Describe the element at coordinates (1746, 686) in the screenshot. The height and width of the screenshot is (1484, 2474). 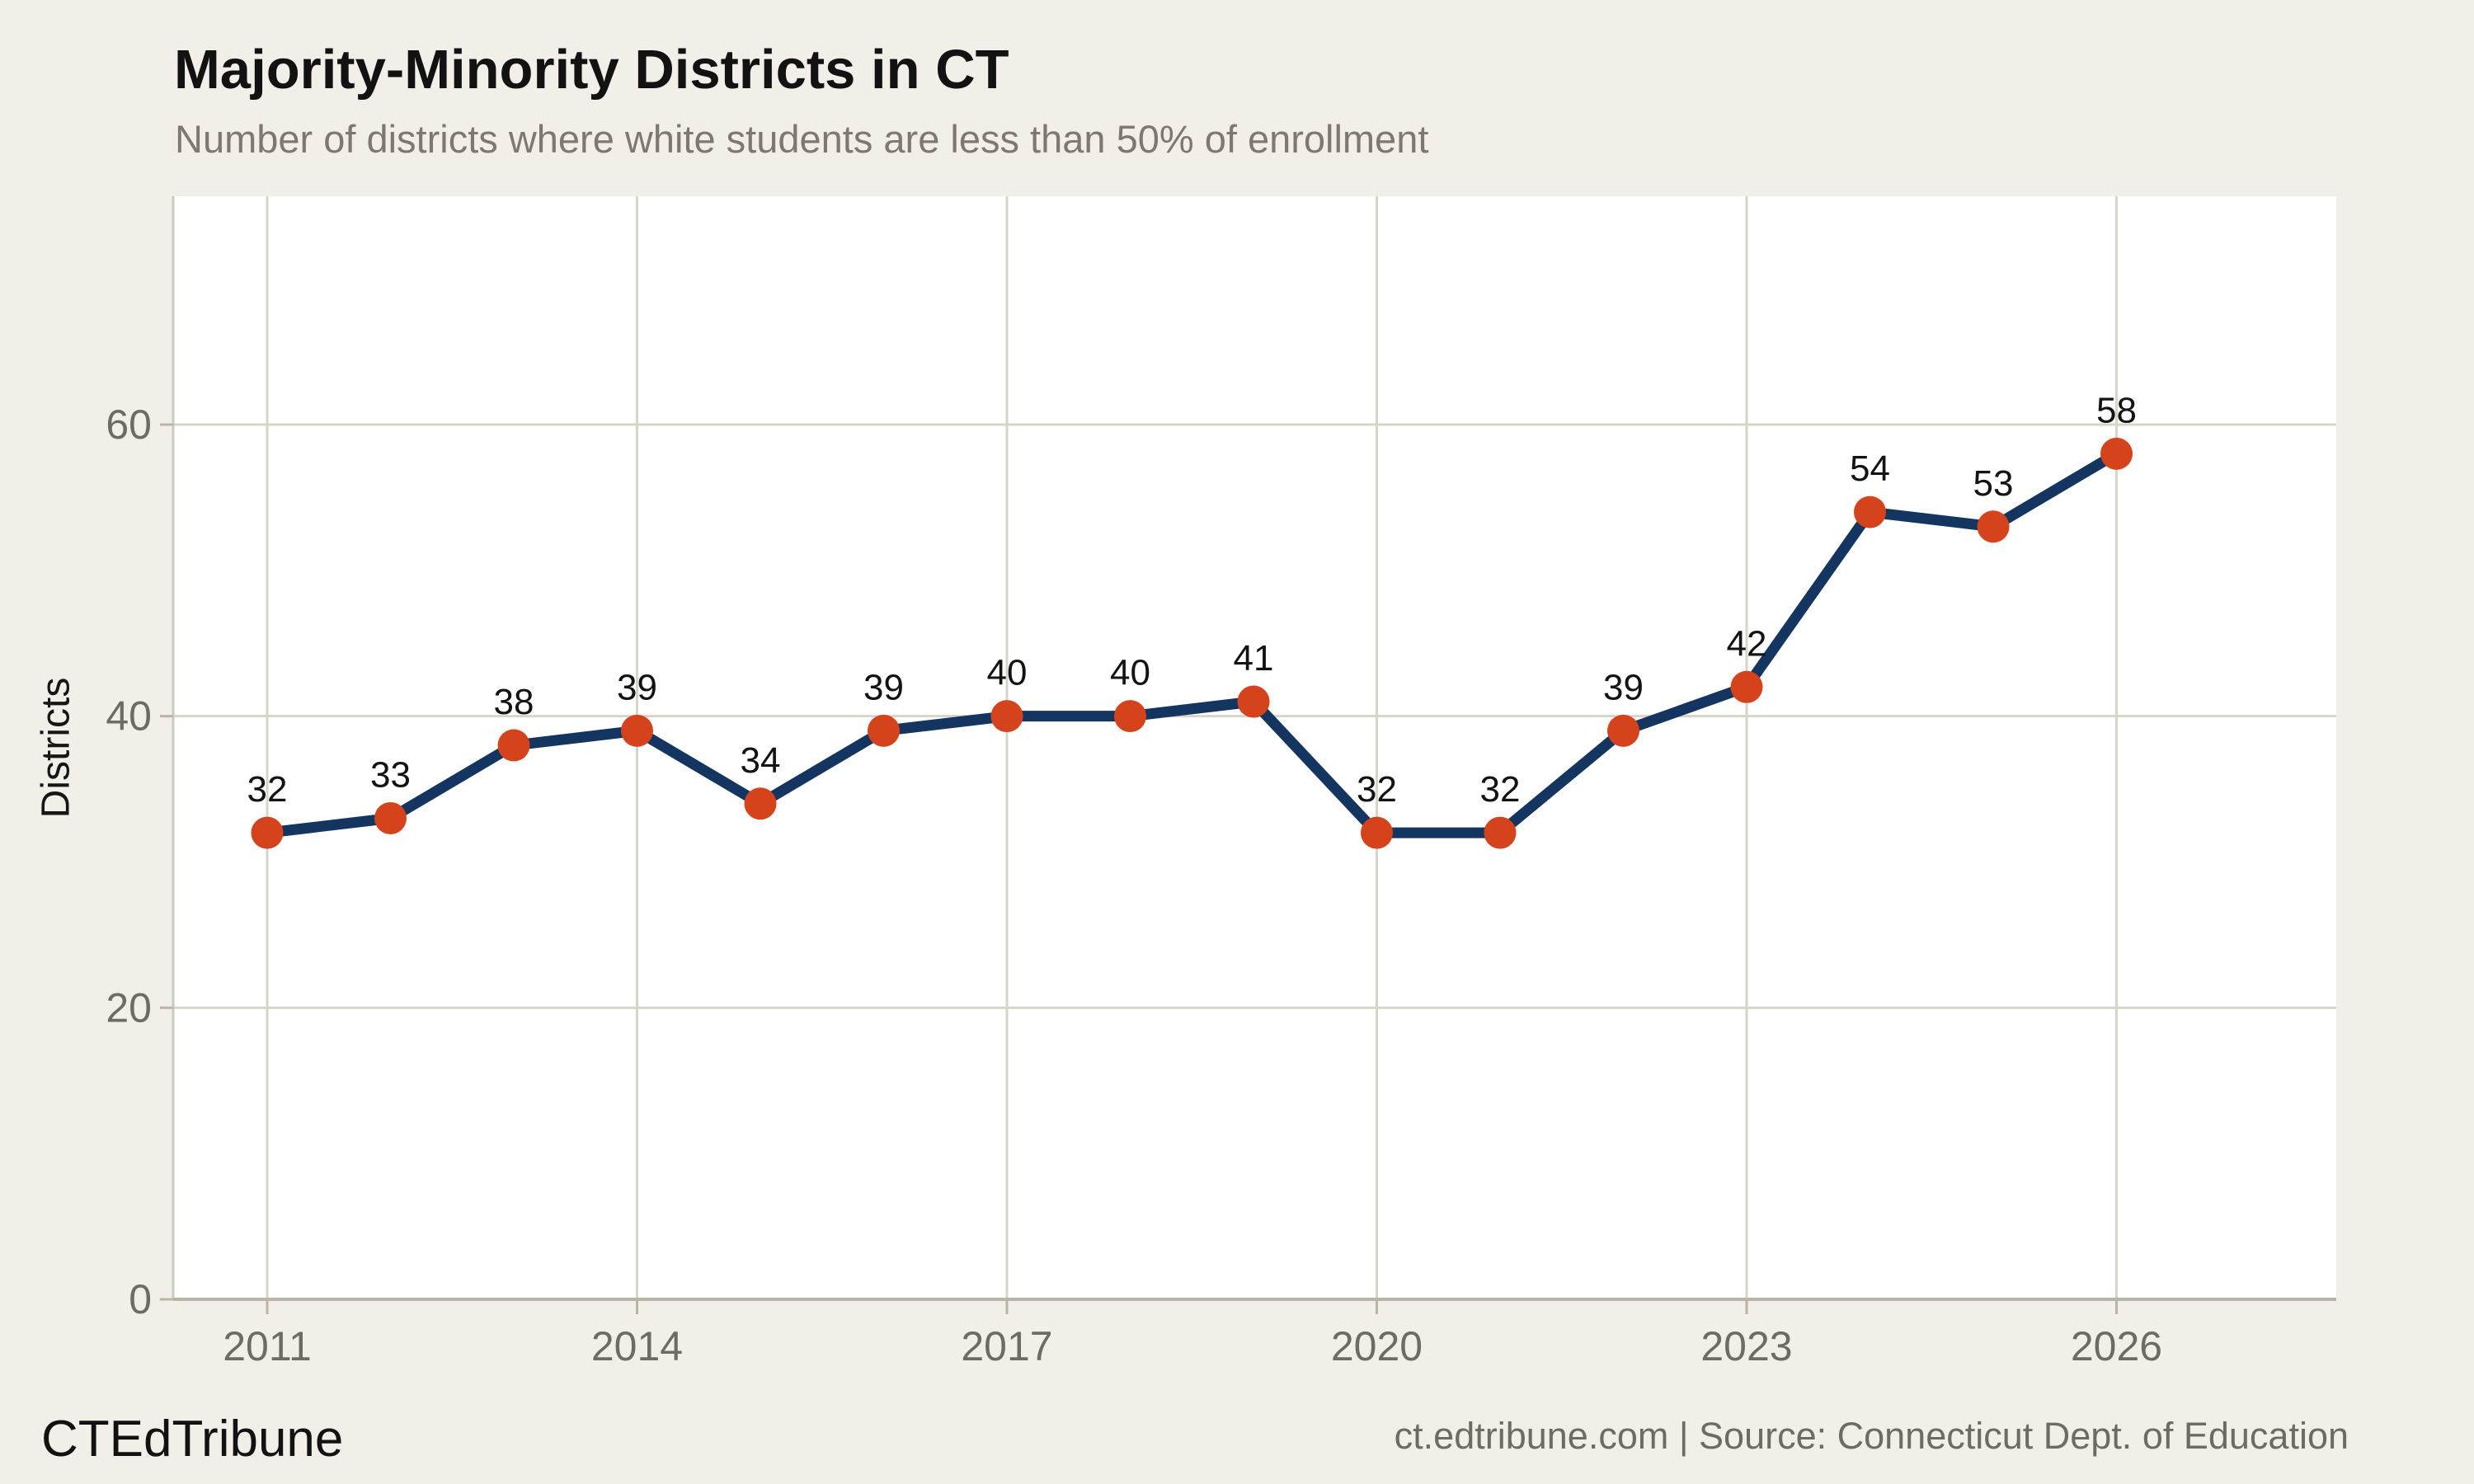
I see `data-point-2023` at that location.